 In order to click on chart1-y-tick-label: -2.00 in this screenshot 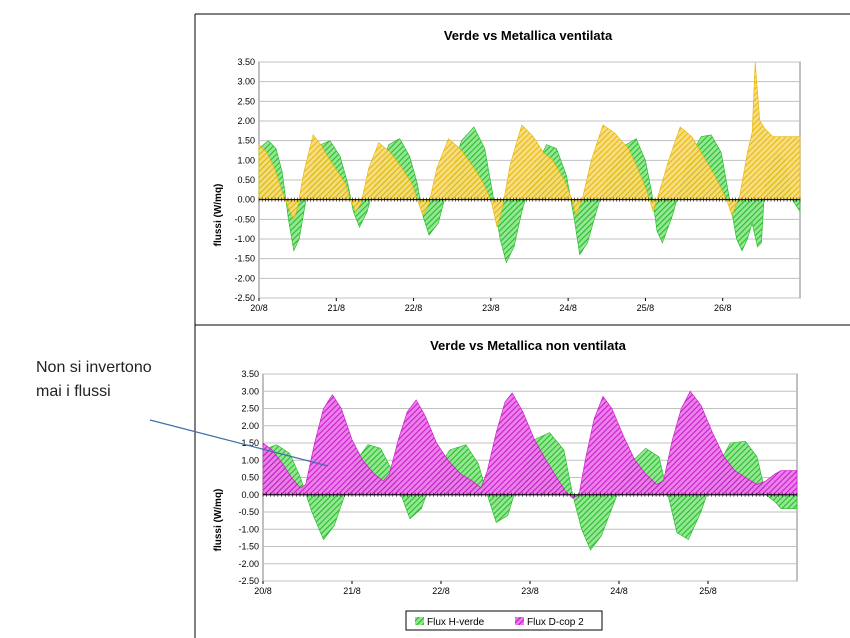, I will do `click(244, 278)`.